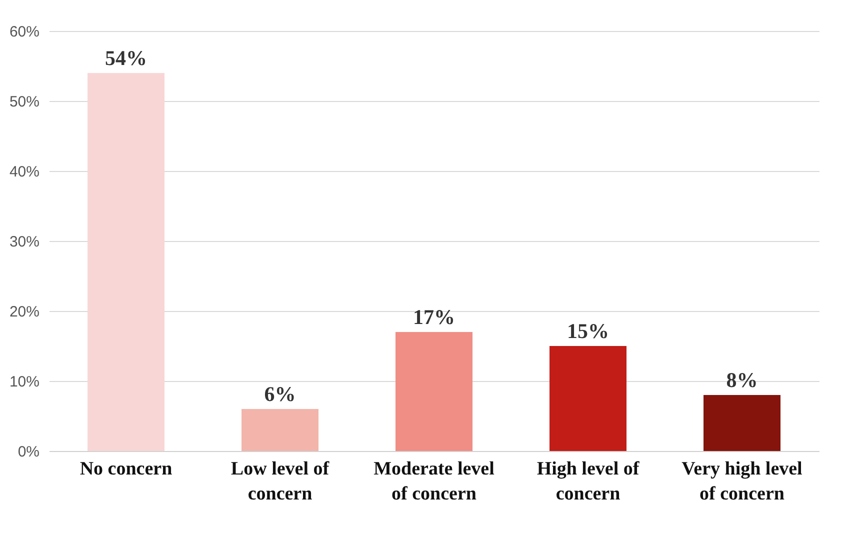  Describe the element at coordinates (24, 172) in the screenshot. I see `y-tick-label: 40%` at that location.